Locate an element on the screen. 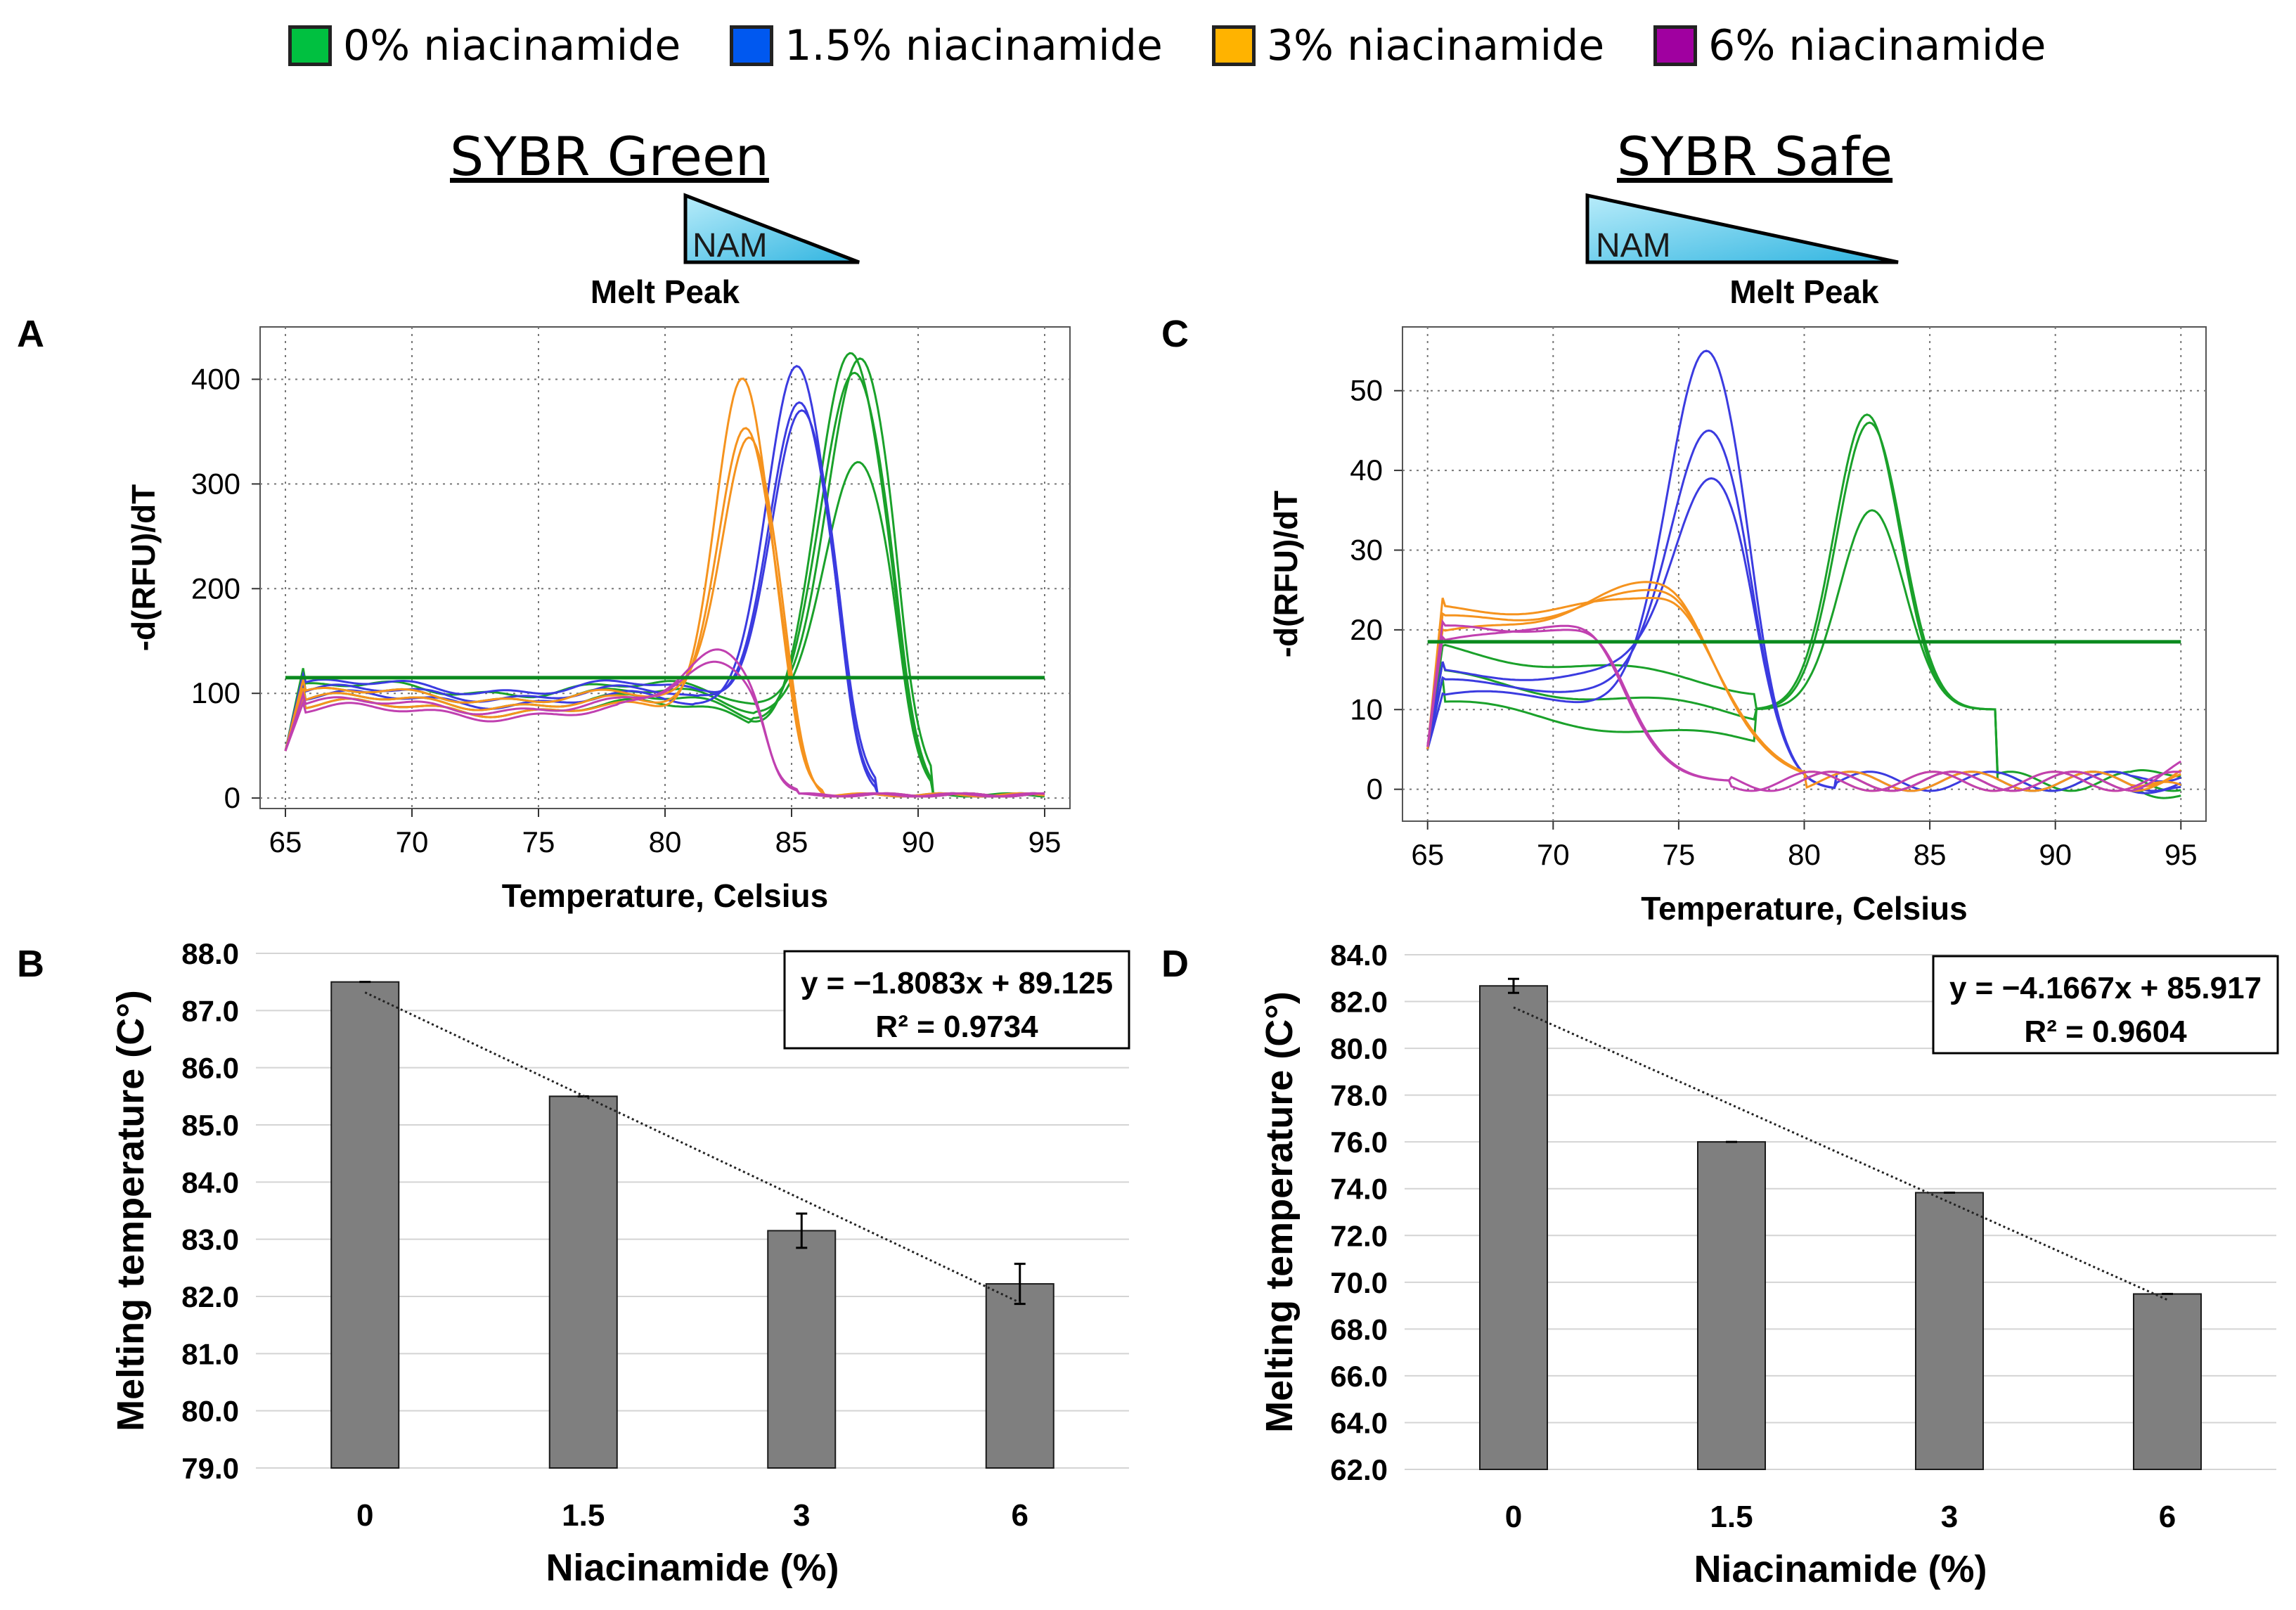 This screenshot has width=2296, height=1610. panel-letter-a: A is located at coordinates (31, 334).